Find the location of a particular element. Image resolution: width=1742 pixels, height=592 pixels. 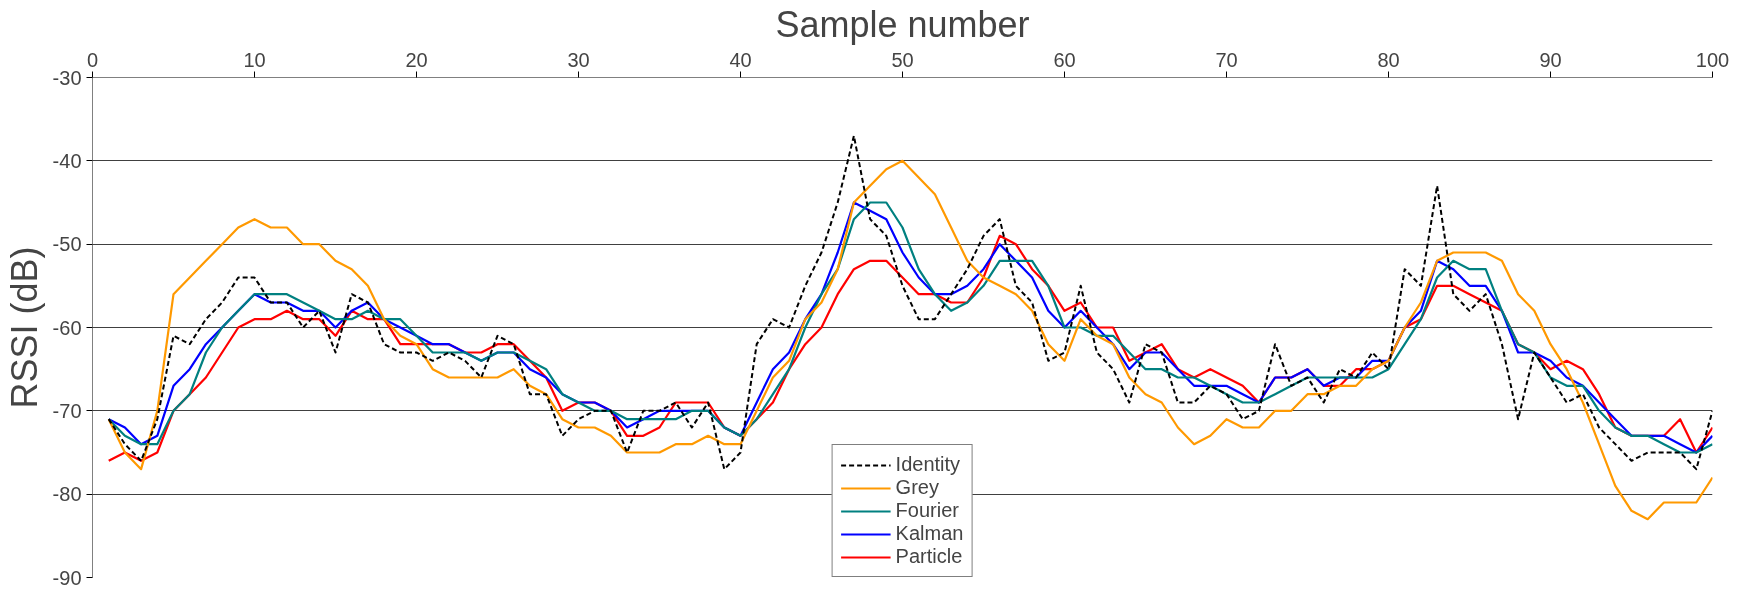

legend-label: Identity is located at coordinates (928, 464).